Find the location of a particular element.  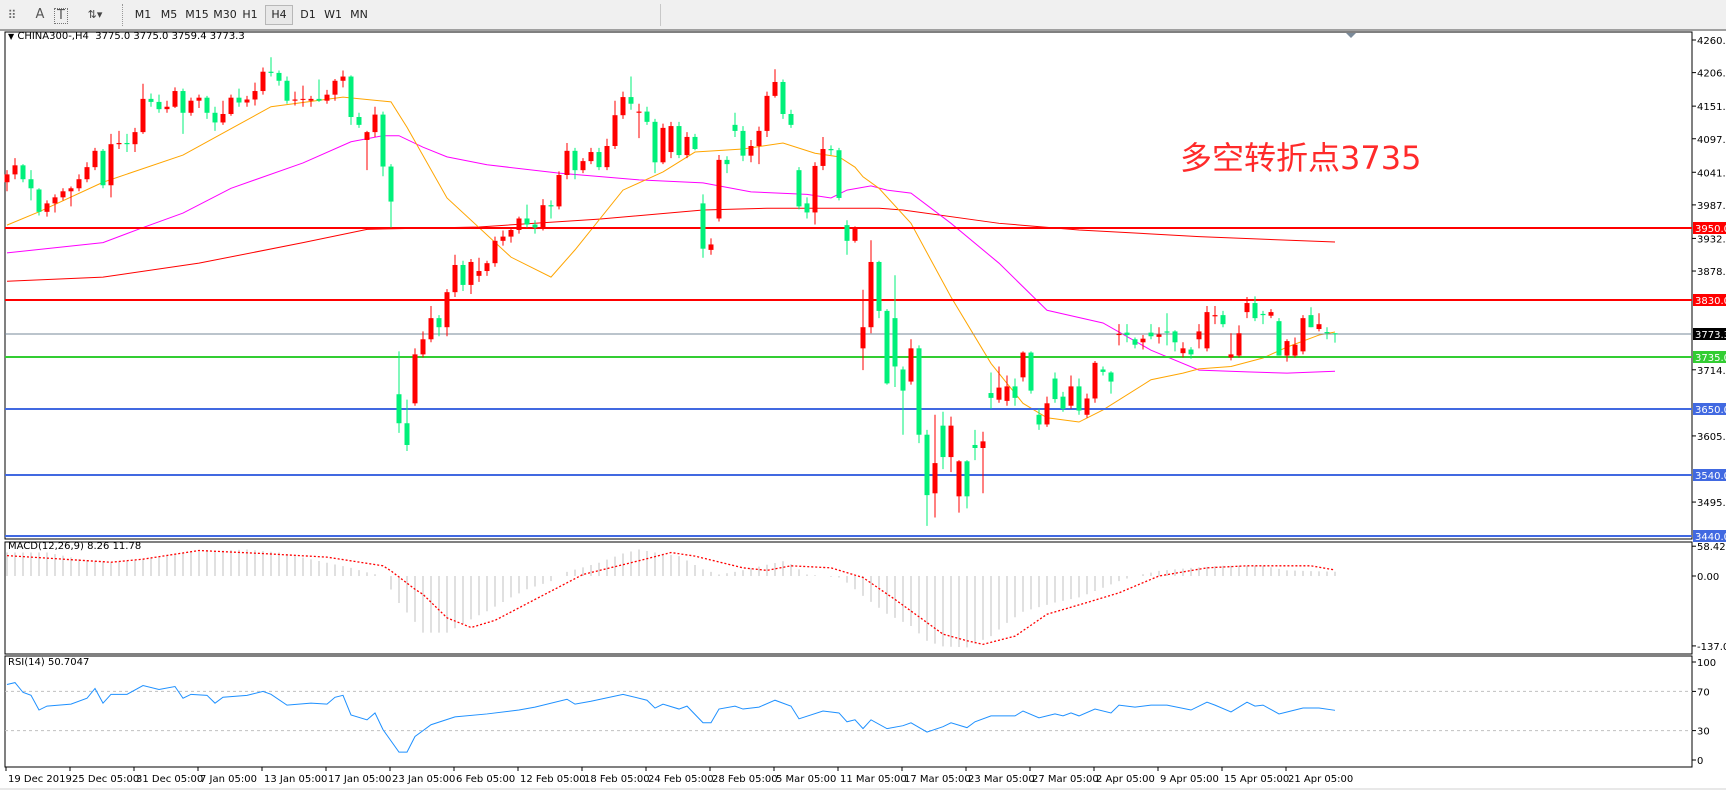

timeframe-m15-button: M15 is located at coordinates (197, 14).